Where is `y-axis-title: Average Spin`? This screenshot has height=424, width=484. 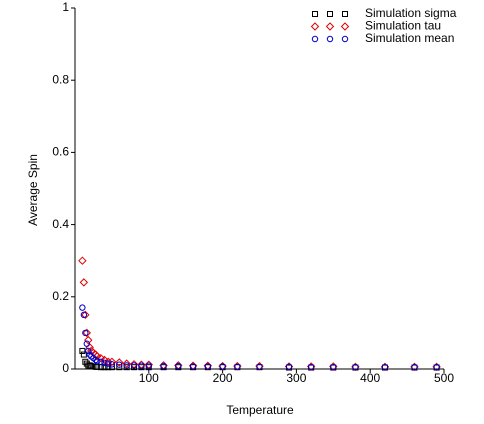 y-axis-title: Average Spin is located at coordinates (33, 190).